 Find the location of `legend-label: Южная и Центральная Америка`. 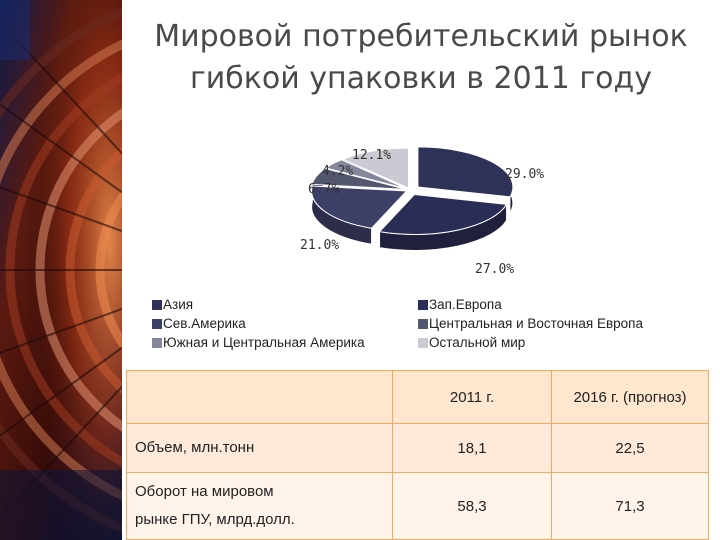

legend-label: Южная и Центральная Америка is located at coordinates (264, 342).